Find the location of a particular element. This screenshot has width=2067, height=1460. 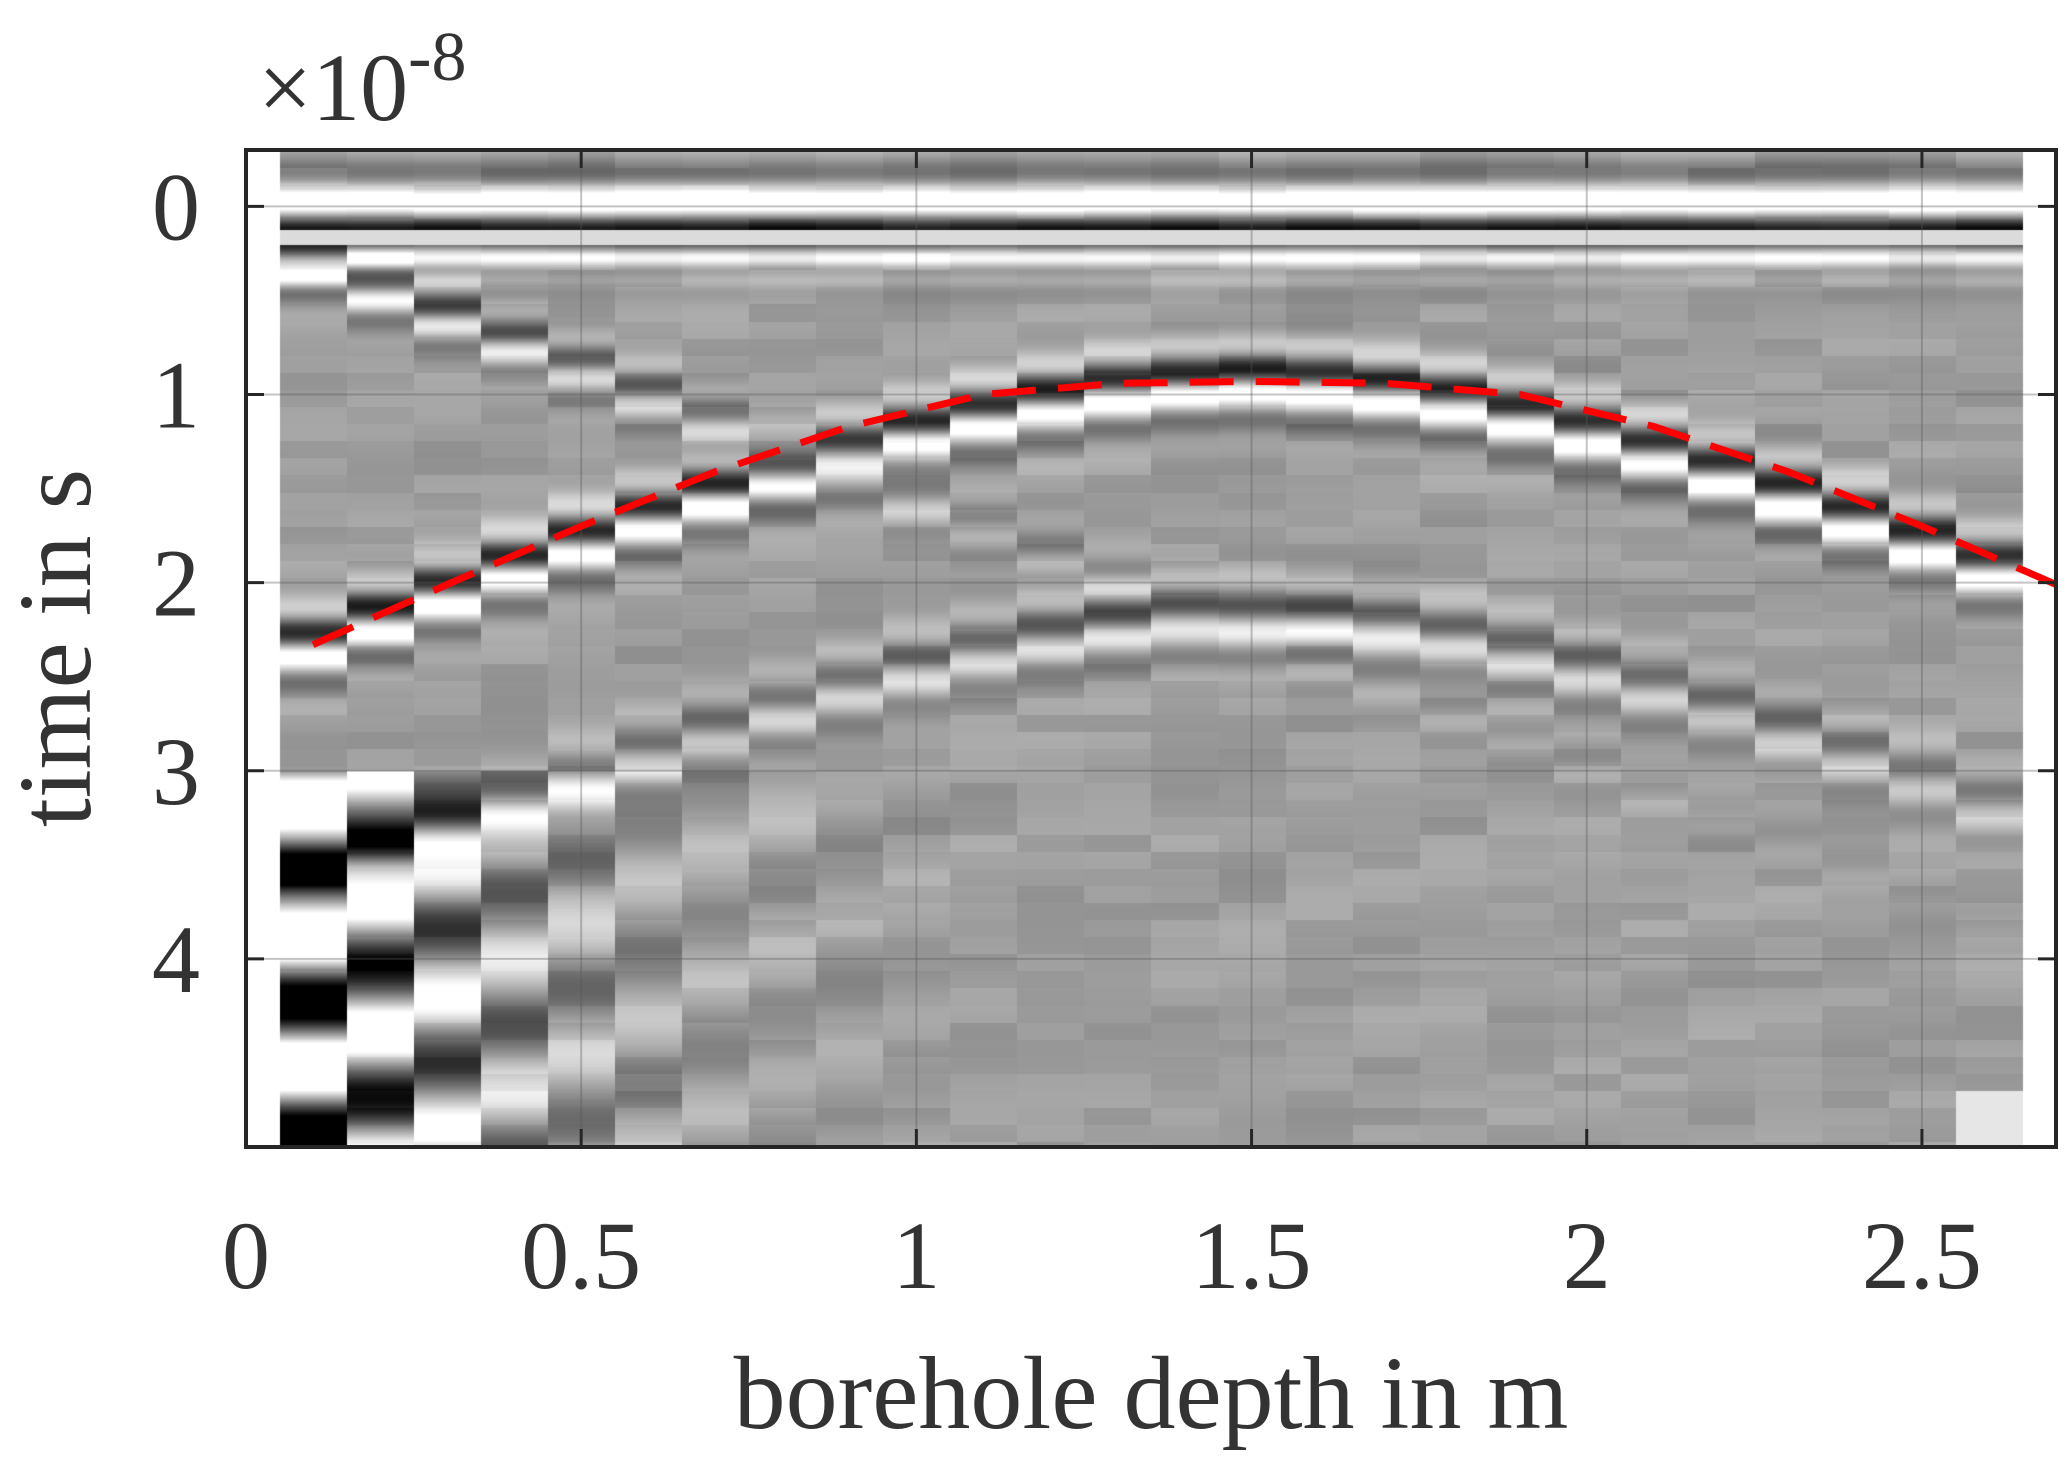

y-axis-label: time in s is located at coordinates (56, 648).